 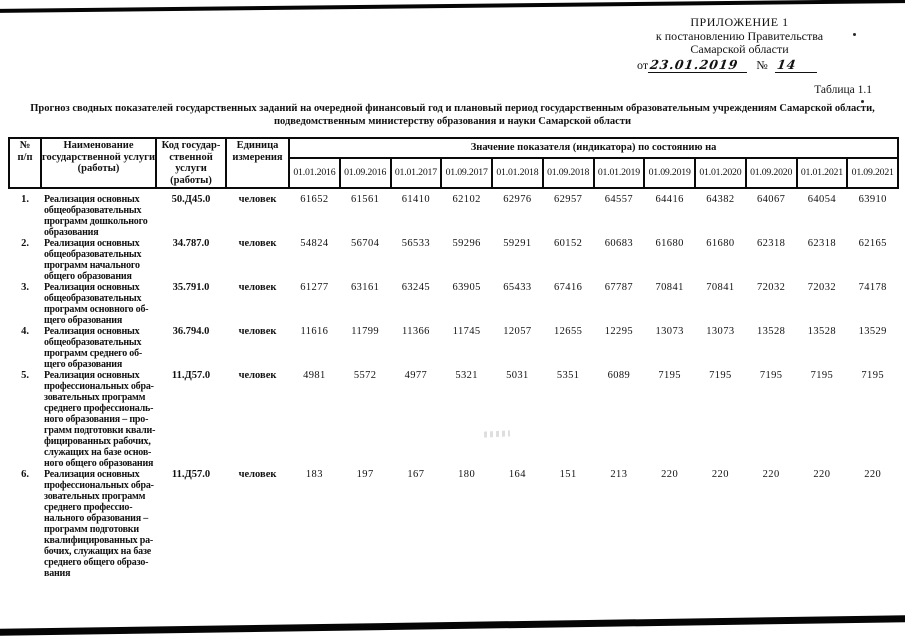 I want to click on cell-value: 61561, so click(x=365, y=199).